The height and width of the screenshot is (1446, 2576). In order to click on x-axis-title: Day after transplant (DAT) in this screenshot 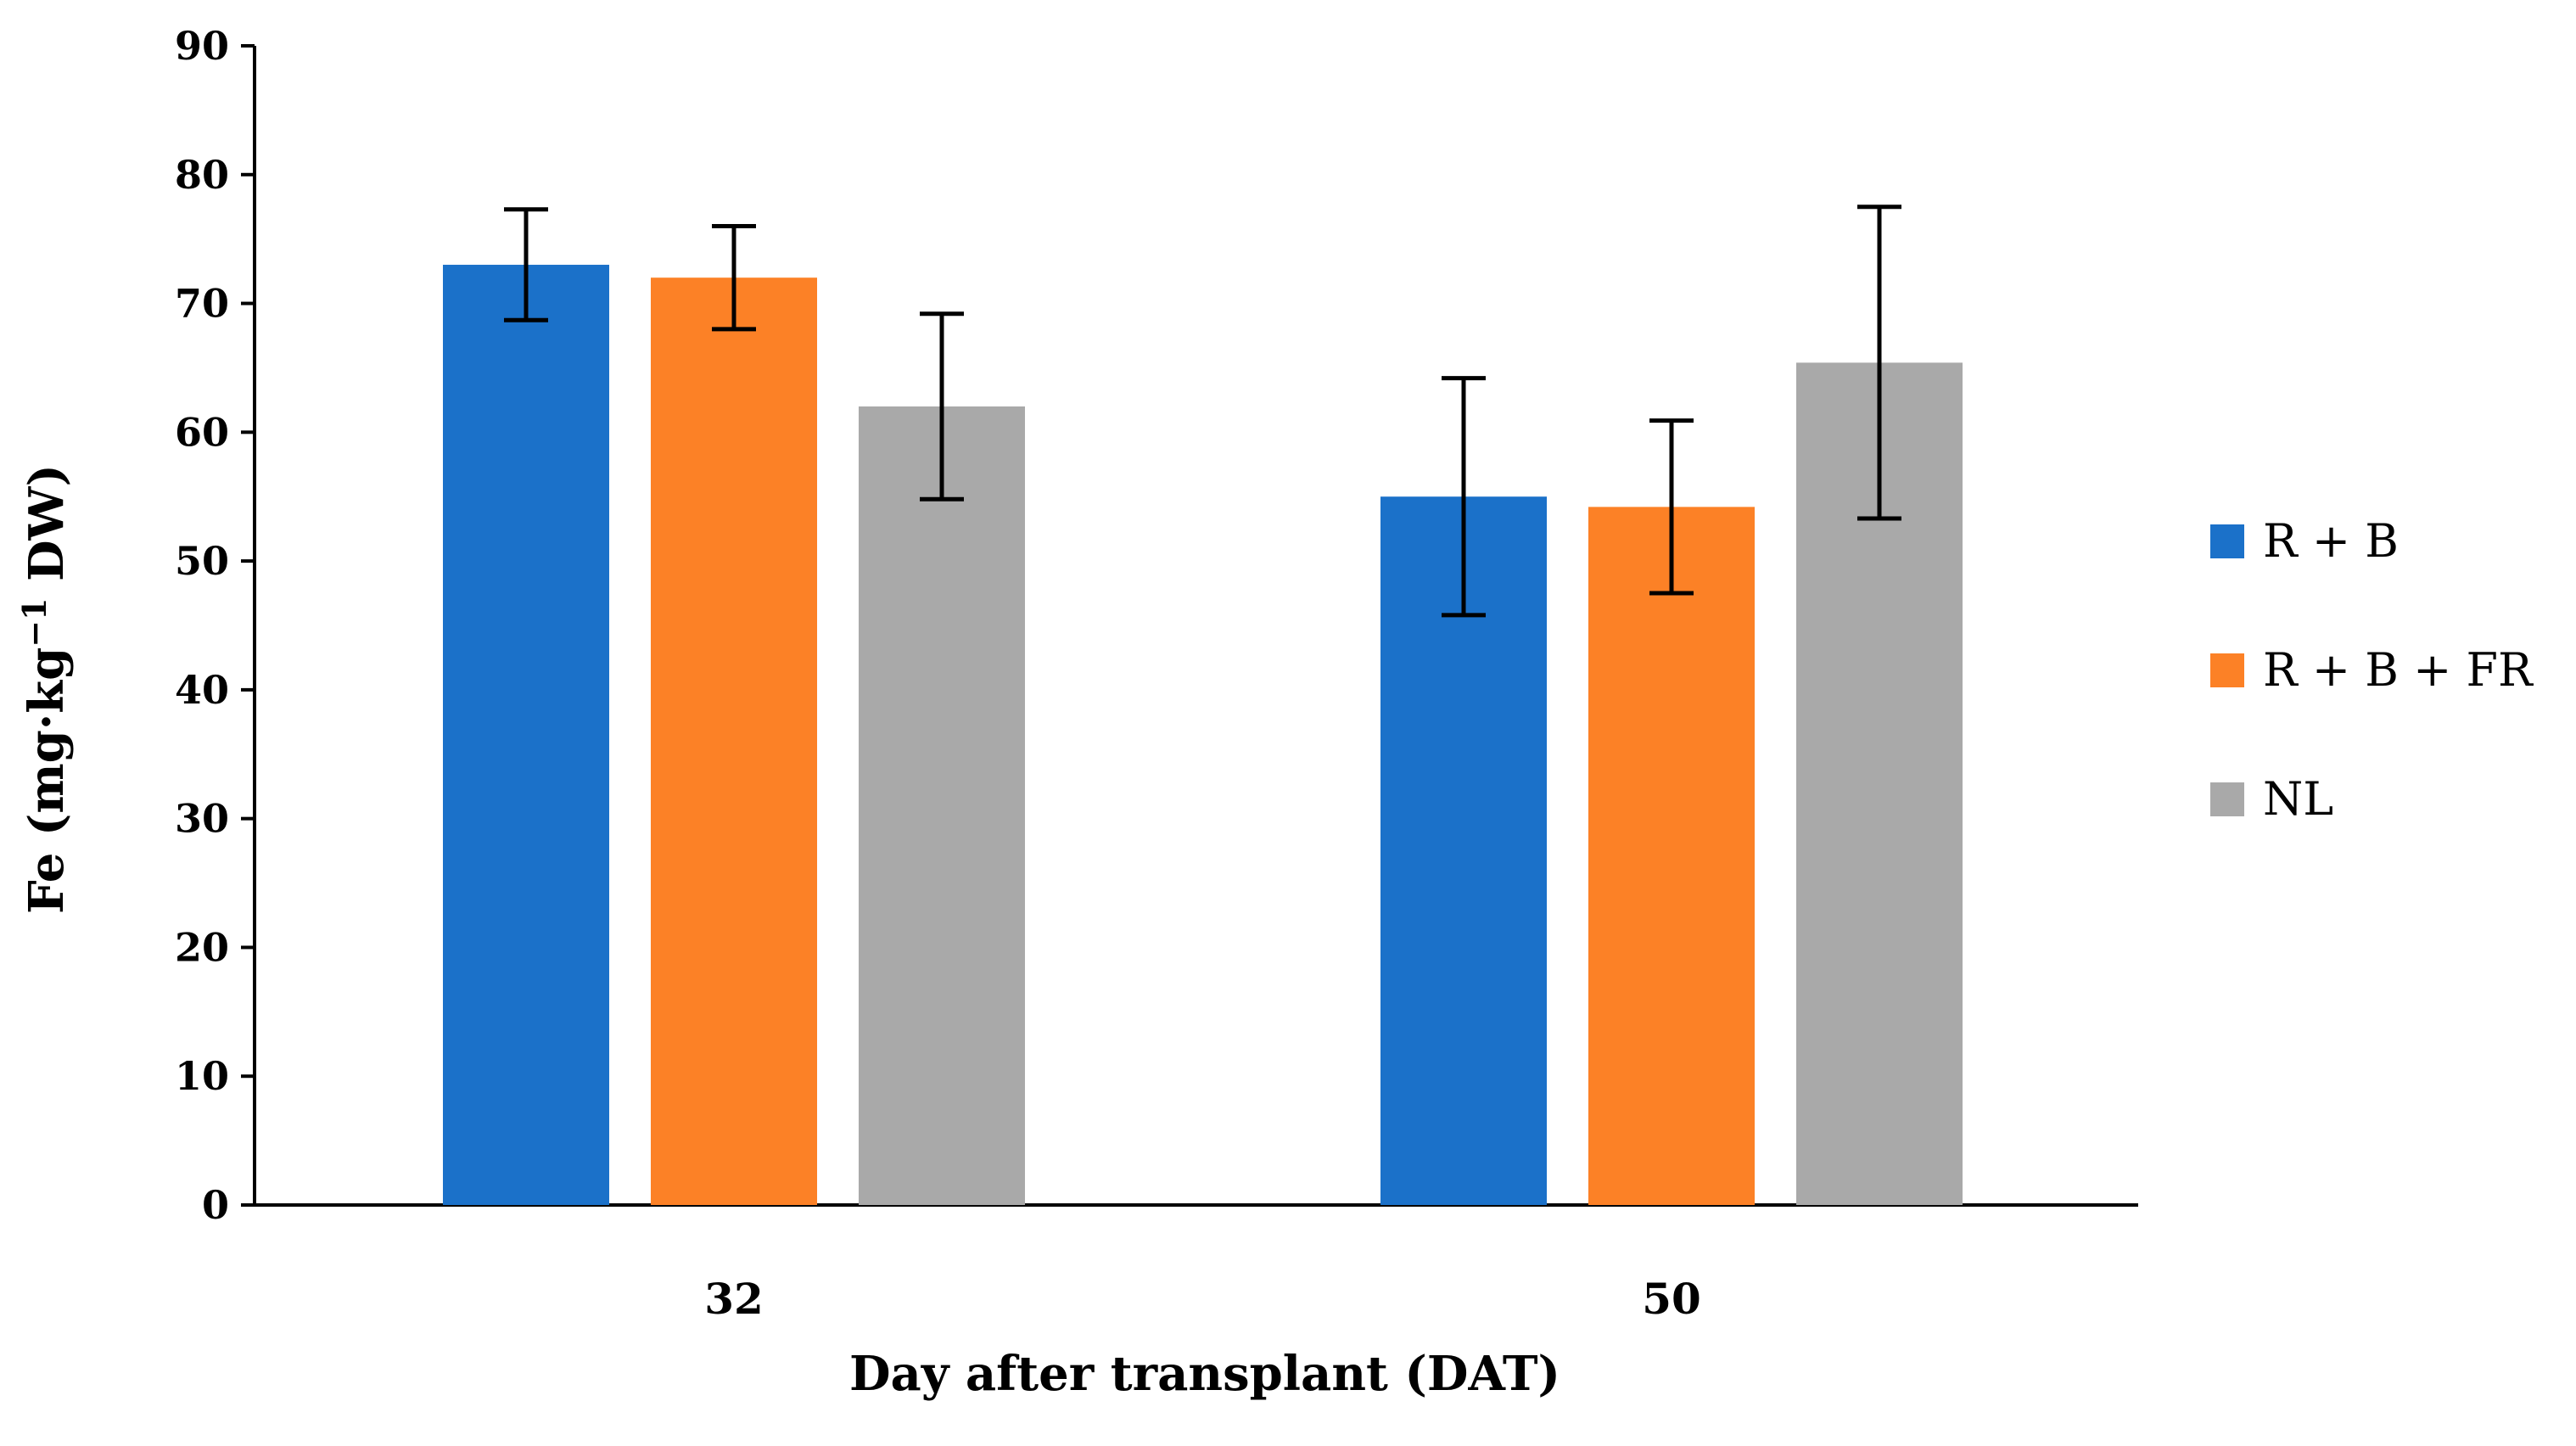, I will do `click(1204, 1374)`.